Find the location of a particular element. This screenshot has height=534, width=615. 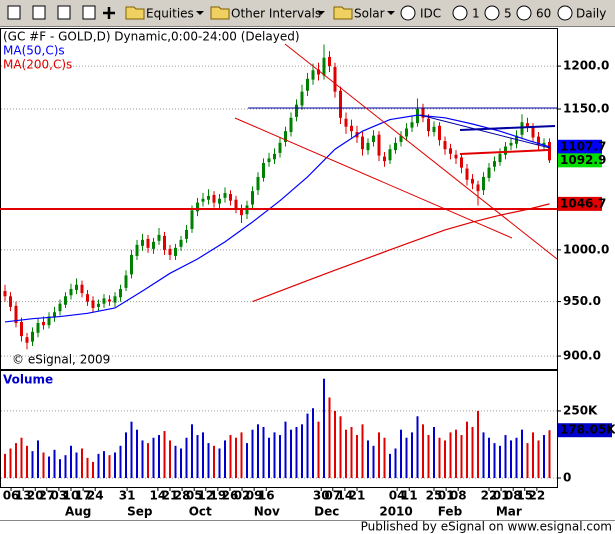

toolbar-item: IDC is located at coordinates (430, 14).